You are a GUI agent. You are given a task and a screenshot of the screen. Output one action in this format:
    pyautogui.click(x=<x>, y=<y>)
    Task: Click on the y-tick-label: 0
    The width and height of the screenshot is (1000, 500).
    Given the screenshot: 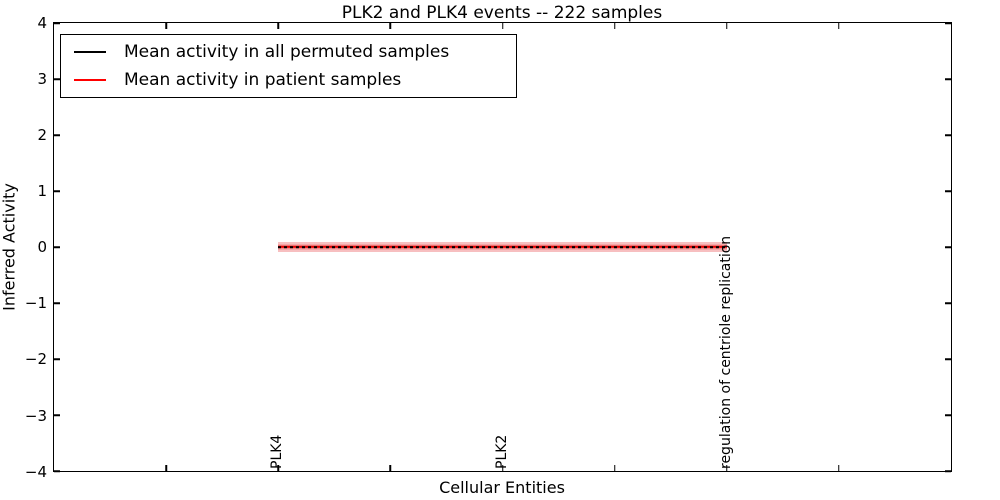 What is the action you would take?
    pyautogui.click(x=42, y=247)
    